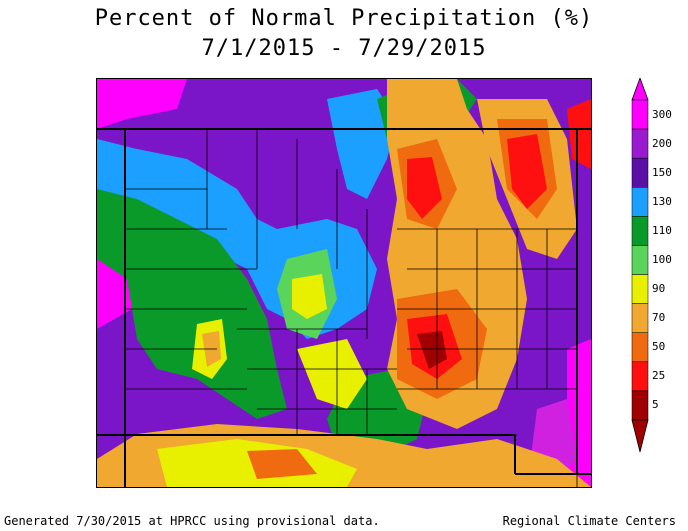  I want to click on region-5pct-east, so click(432, 350).